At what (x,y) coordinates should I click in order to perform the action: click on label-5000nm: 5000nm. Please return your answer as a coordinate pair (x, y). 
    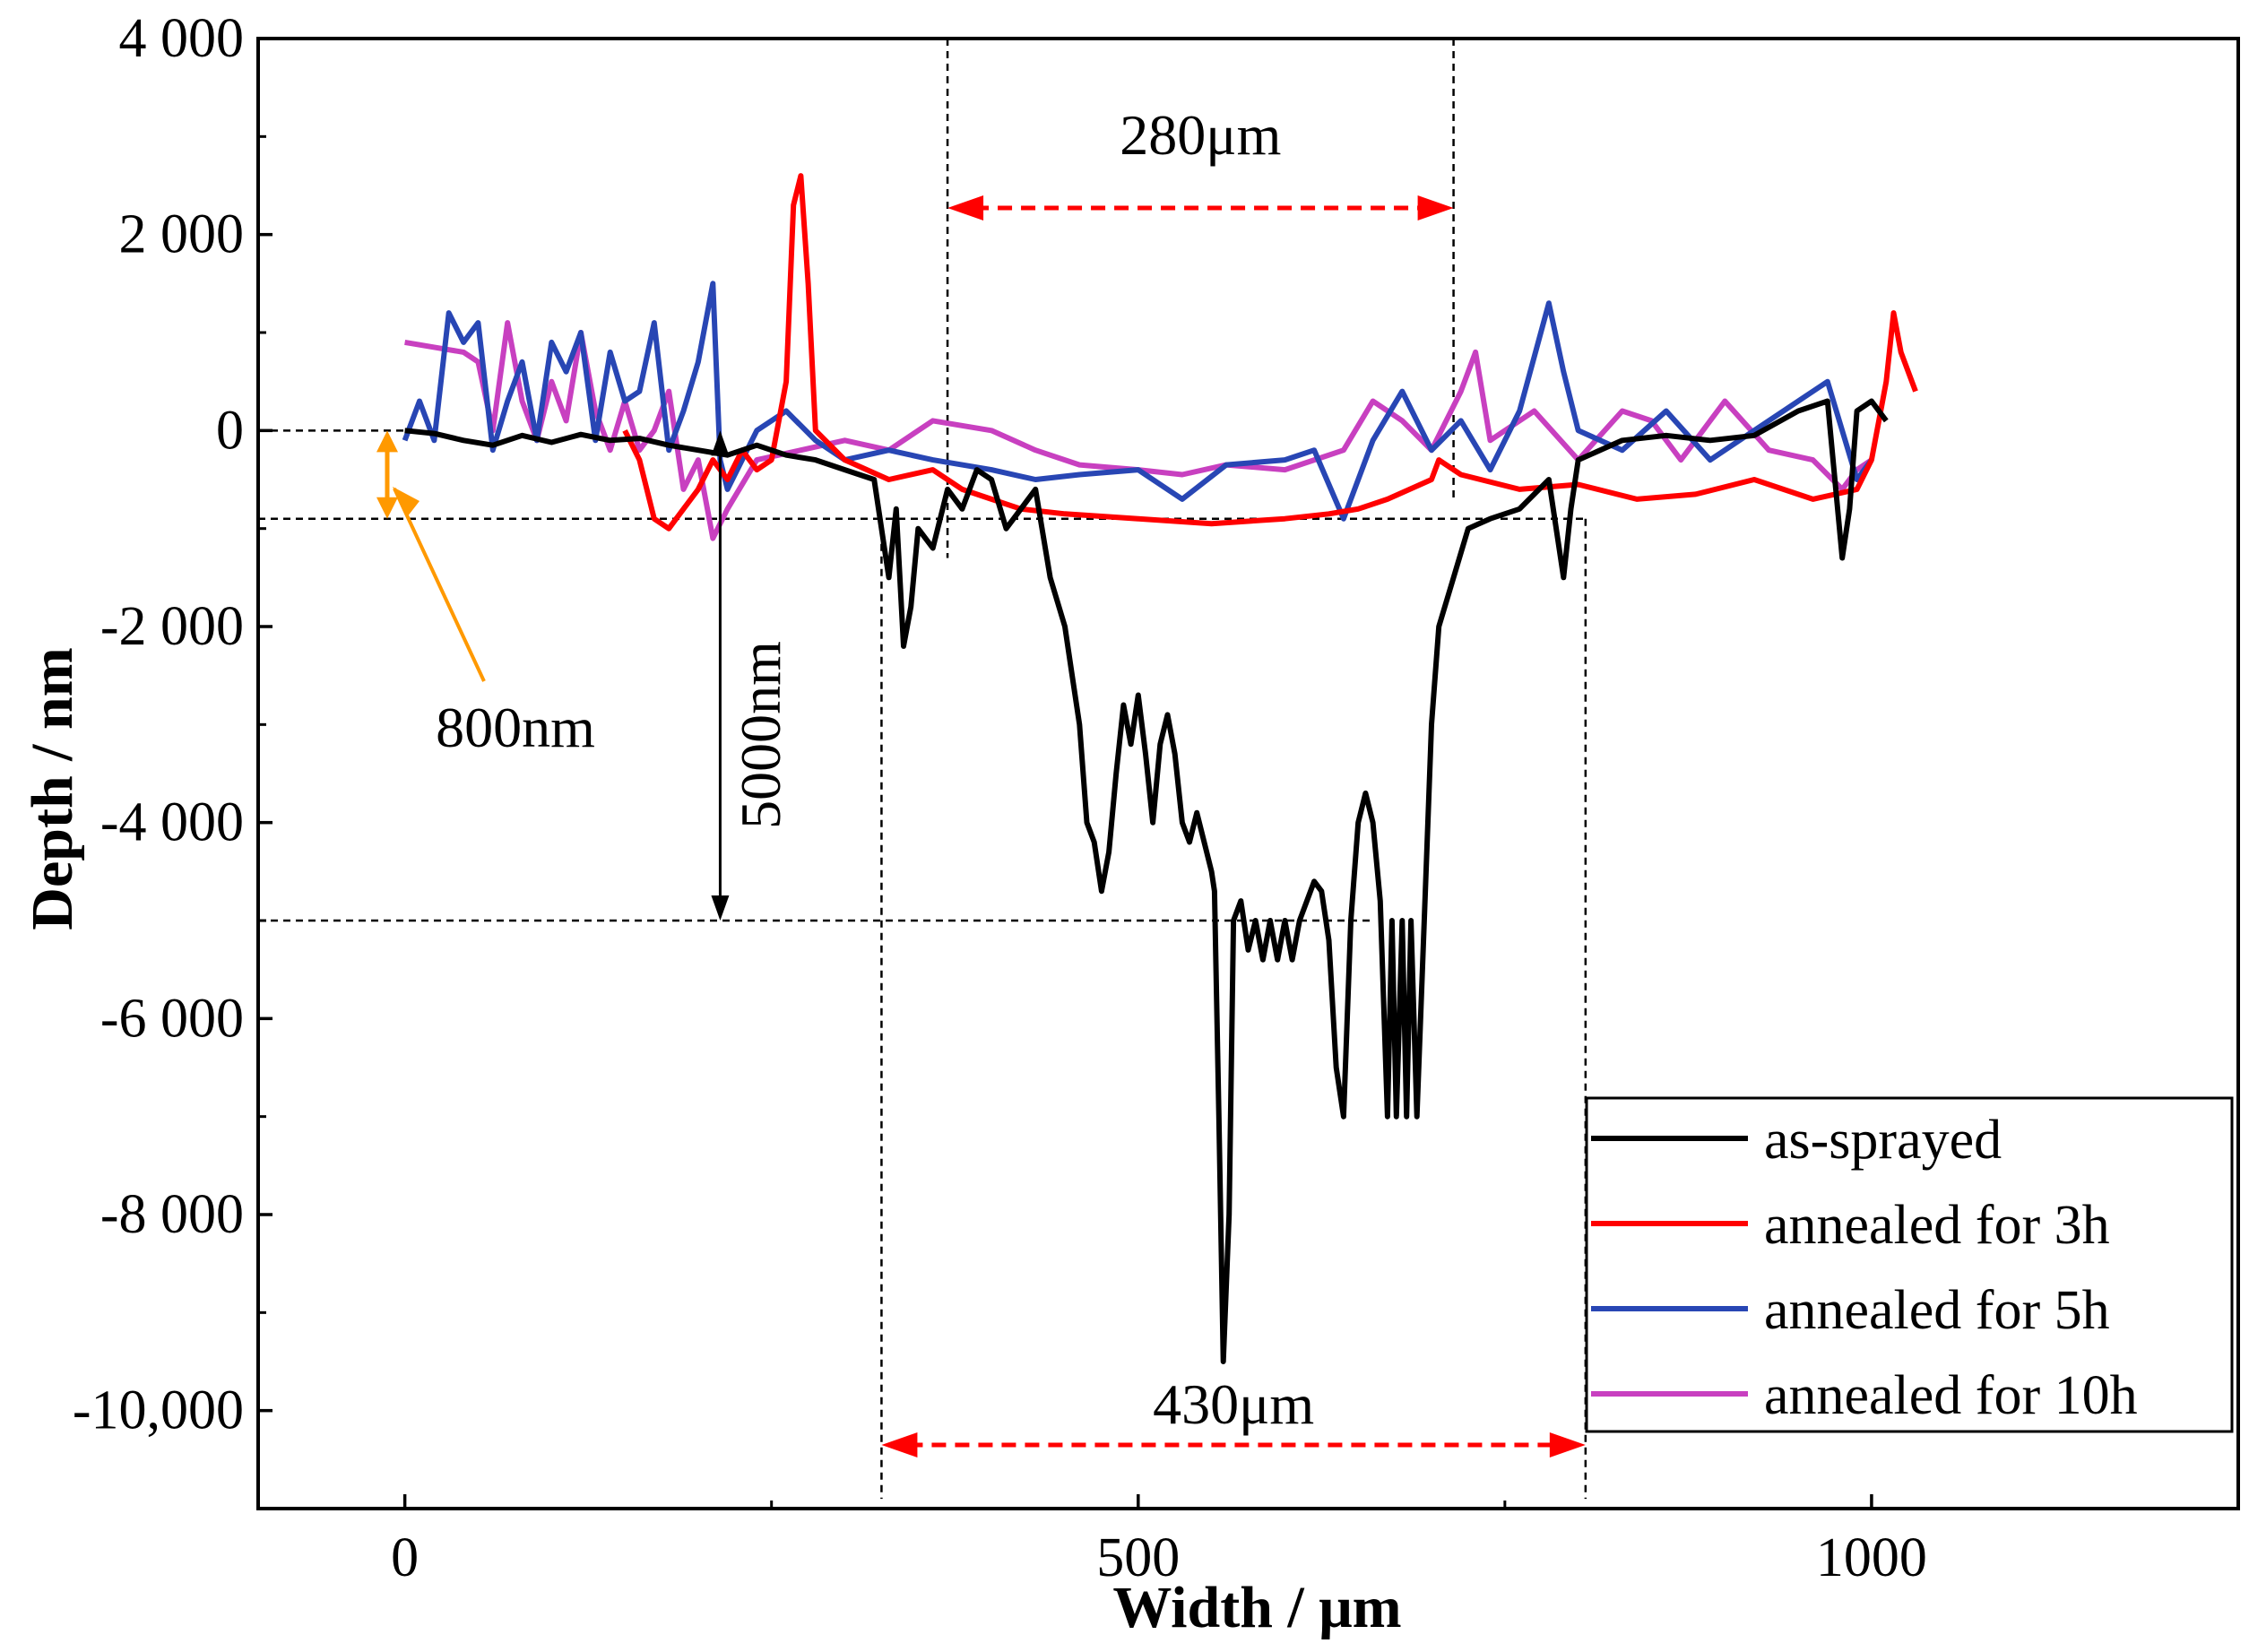
    Looking at the image, I should click on (760, 735).